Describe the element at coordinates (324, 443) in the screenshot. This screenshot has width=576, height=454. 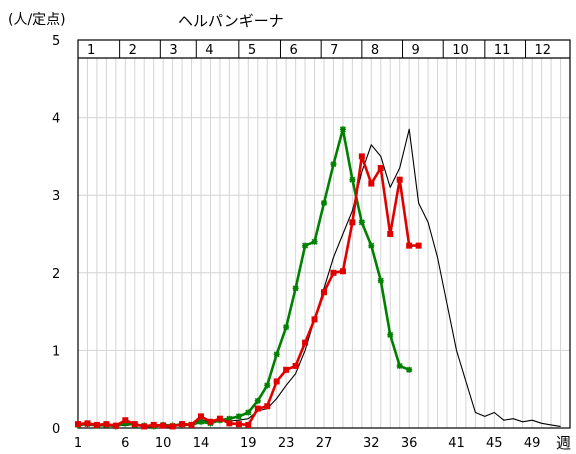
I see `x-tick-label: 27` at that location.